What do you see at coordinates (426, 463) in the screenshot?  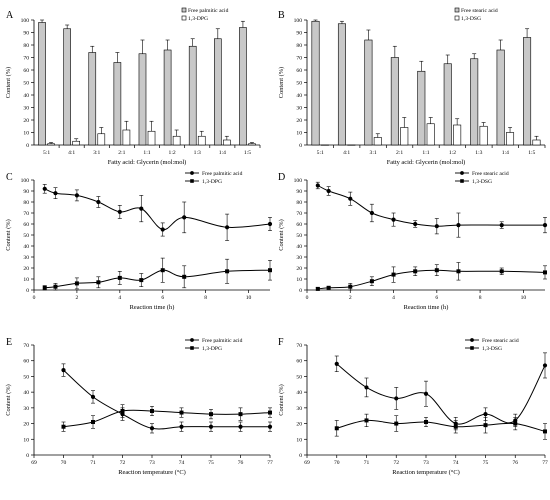 I see `x-tick-label: 73` at bounding box center [426, 463].